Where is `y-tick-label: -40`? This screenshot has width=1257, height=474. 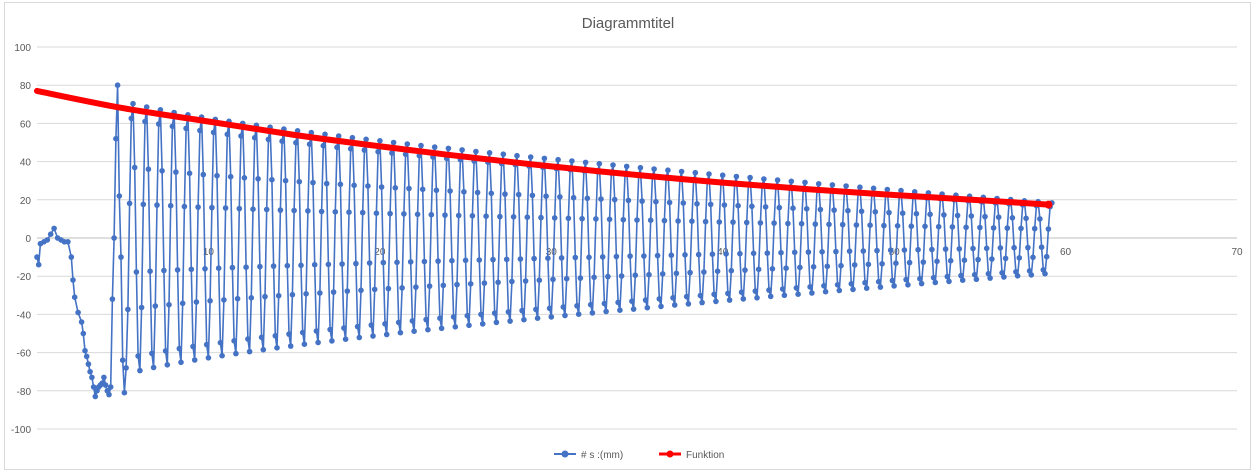
y-tick-label: -40 is located at coordinates (24, 315).